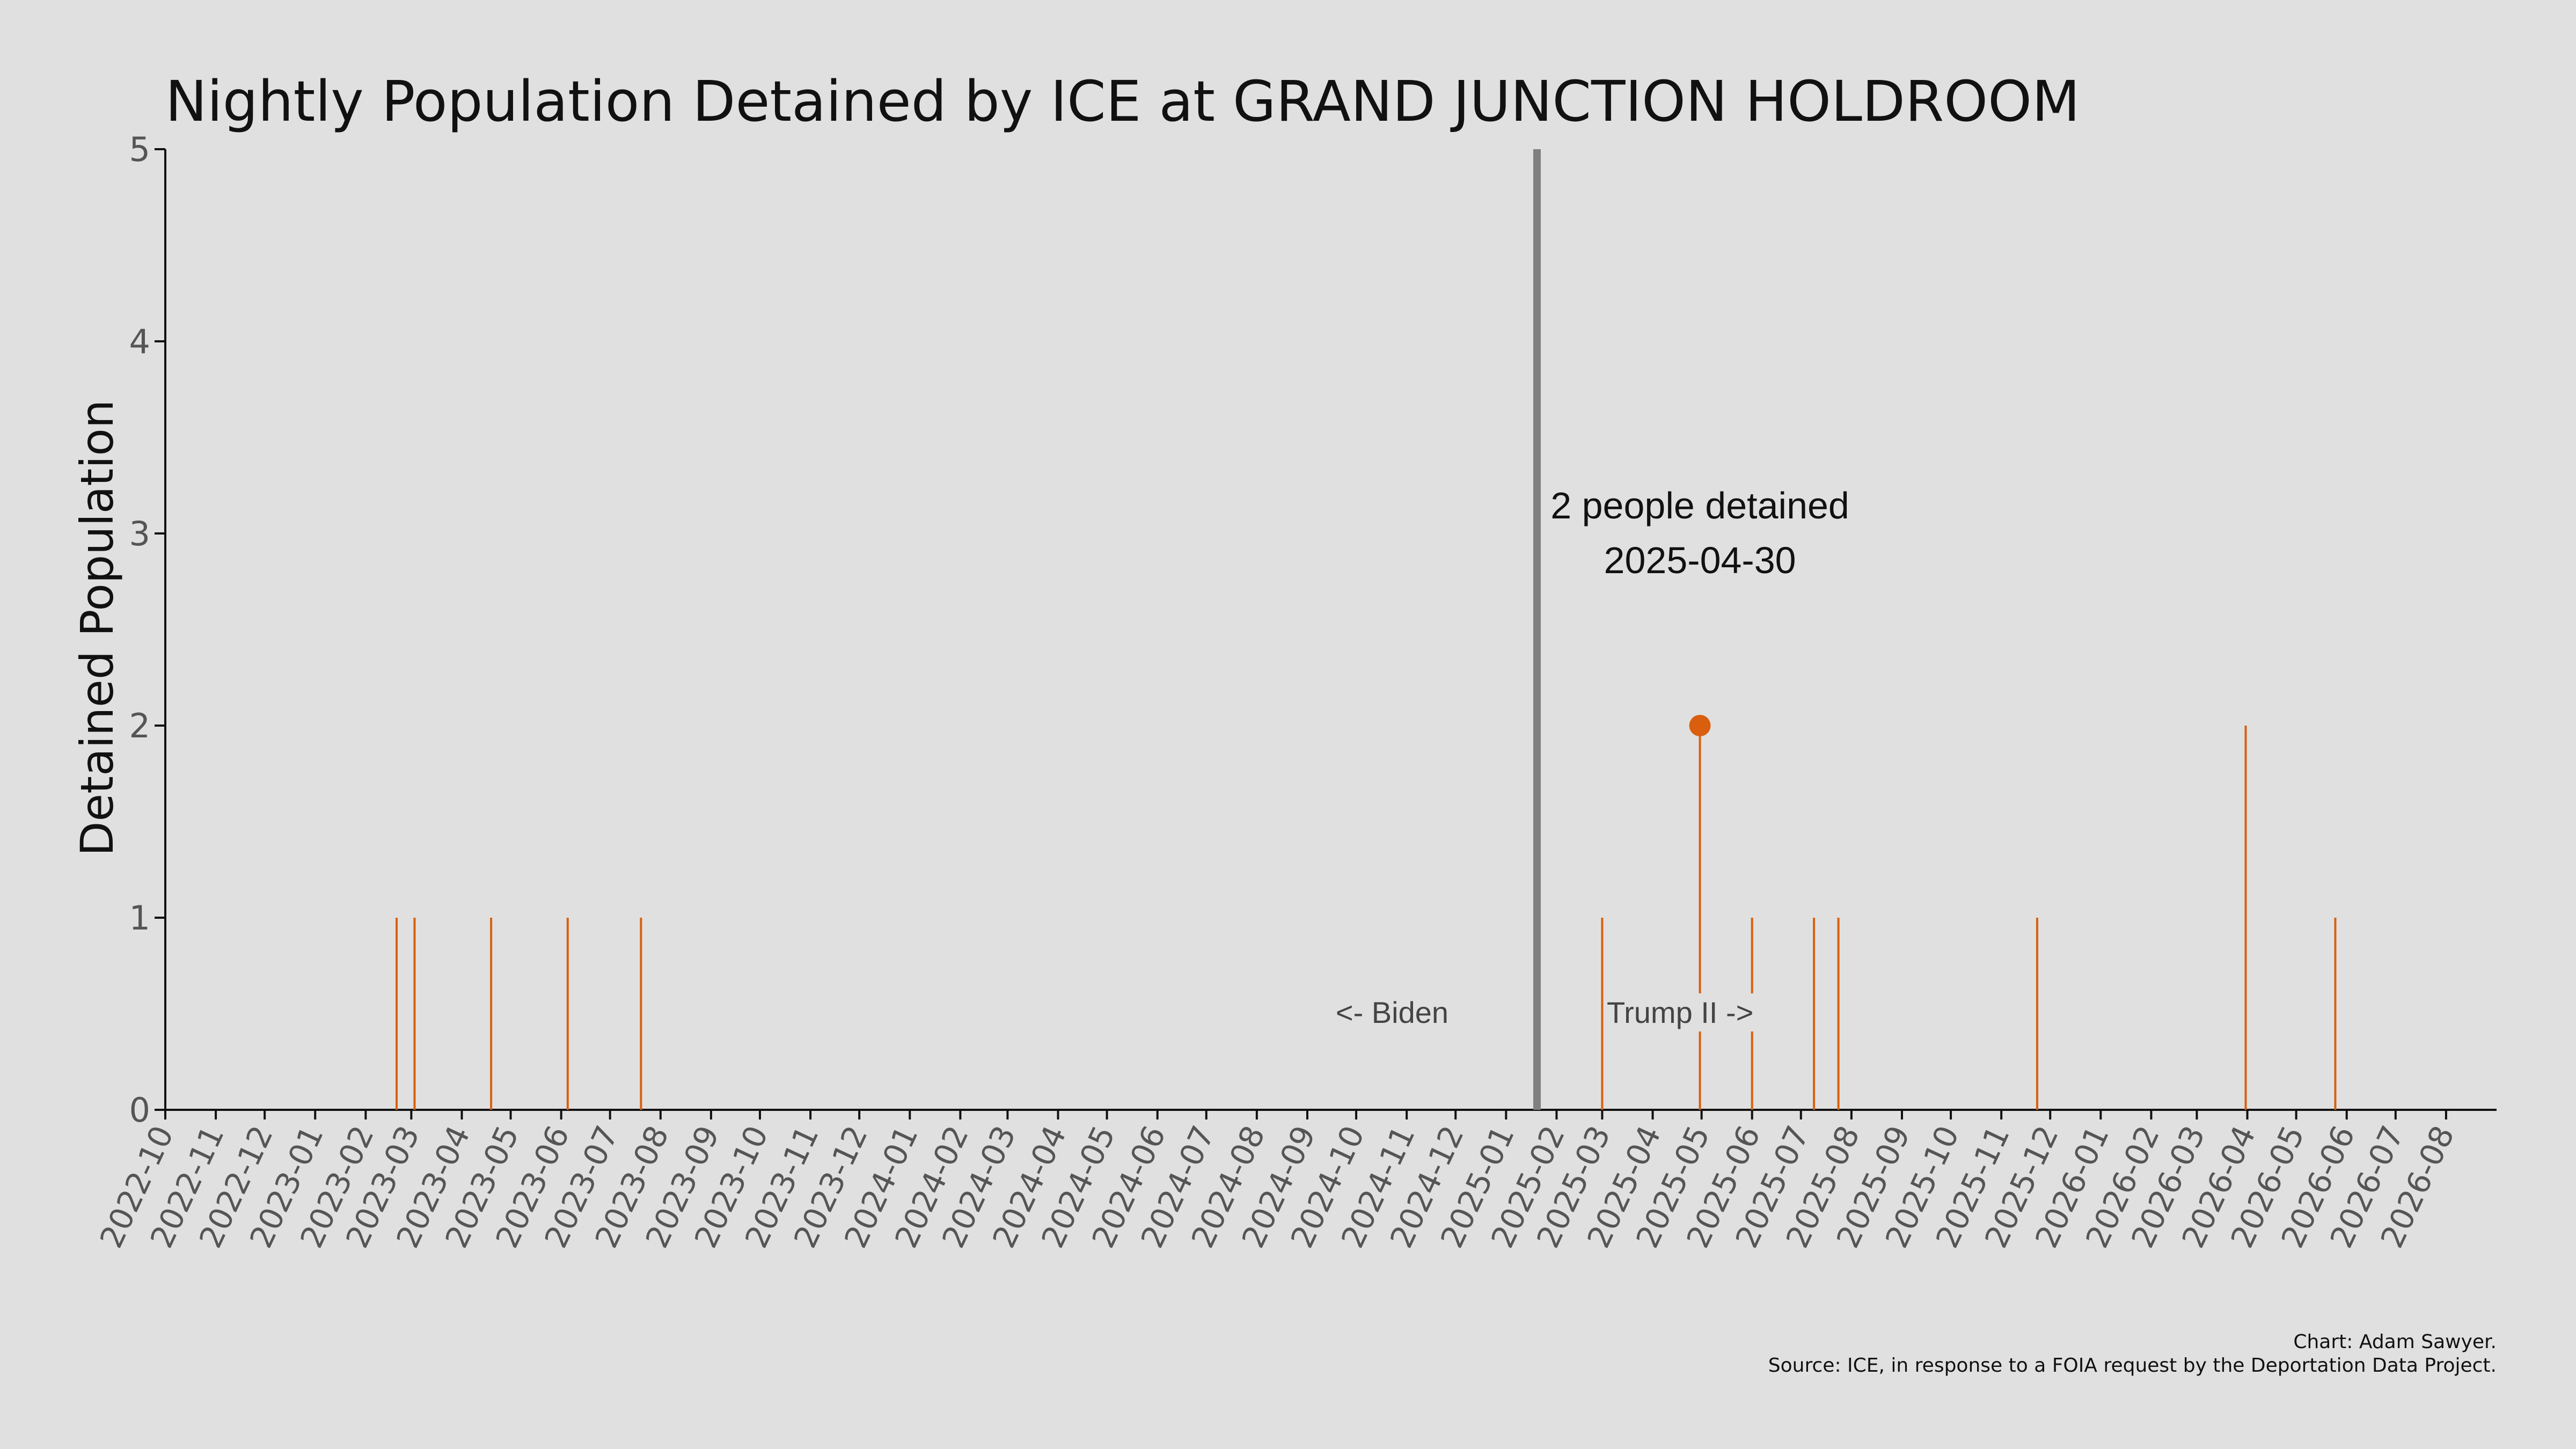 This screenshot has height=1449, width=2576. Describe the element at coordinates (1700, 725) in the screenshot. I see `highlight-point` at that location.